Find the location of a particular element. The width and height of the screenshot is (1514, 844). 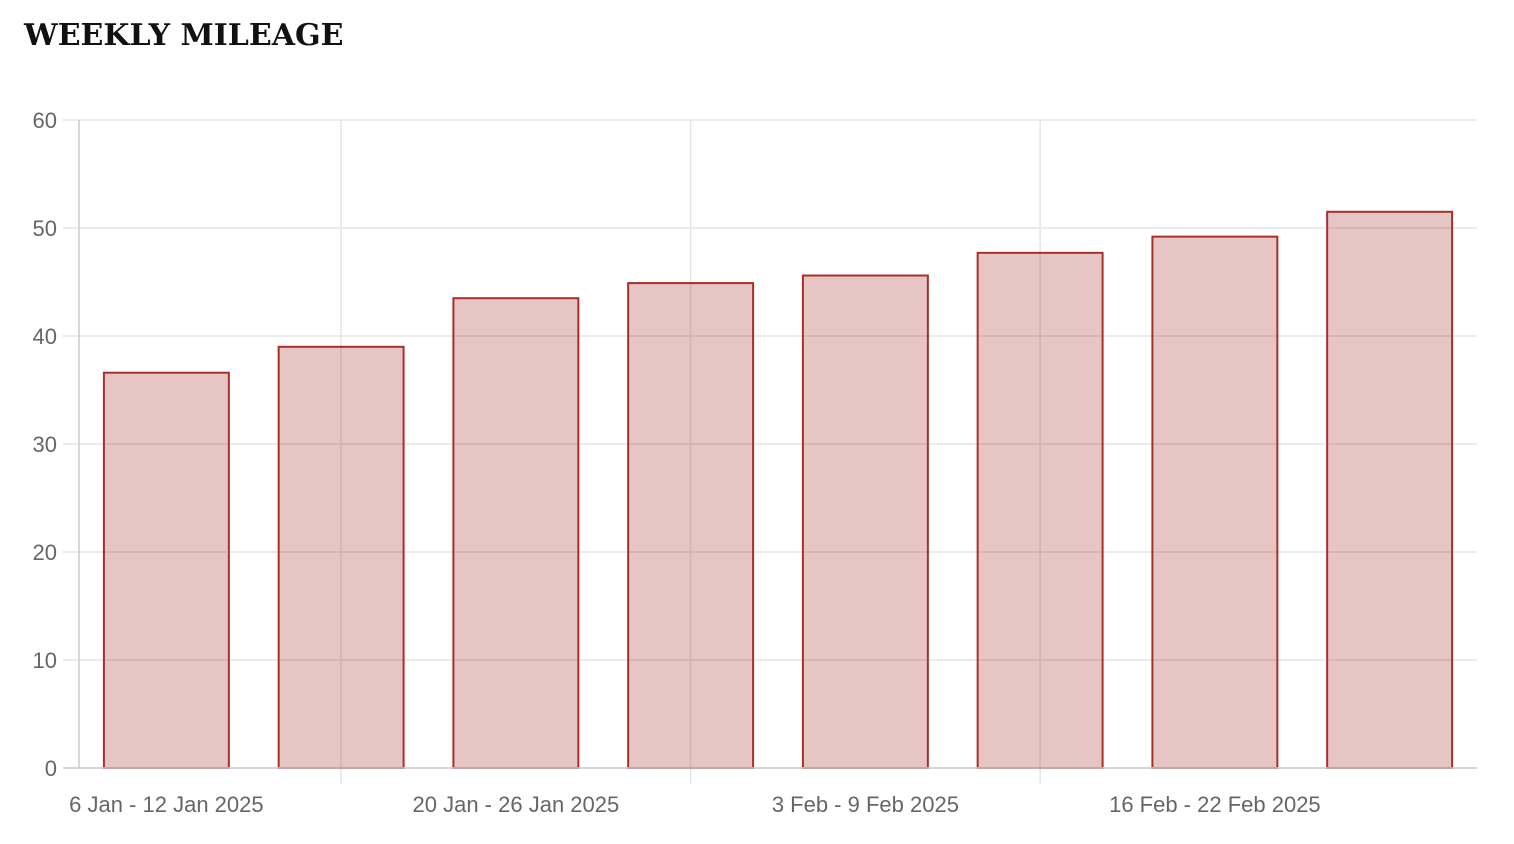

y-tick-label: 30 is located at coordinates (45, 444).